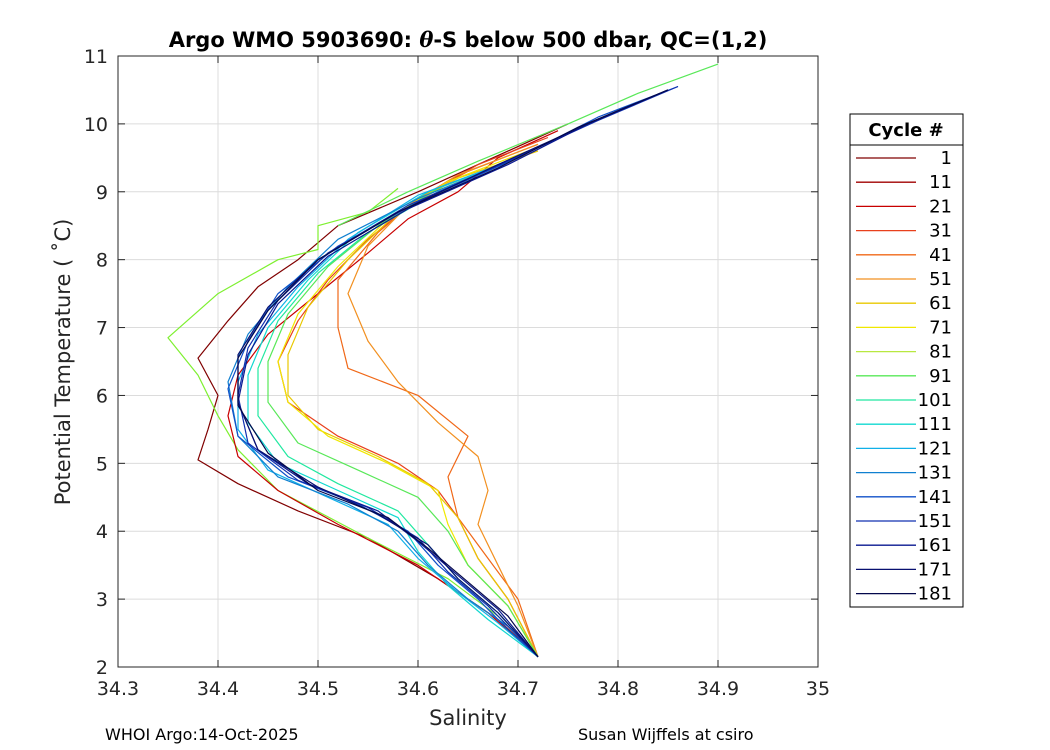 The image size is (1050, 750). I want to click on y-axis-label: Potential Temperature ( ˚C), so click(63, 362).